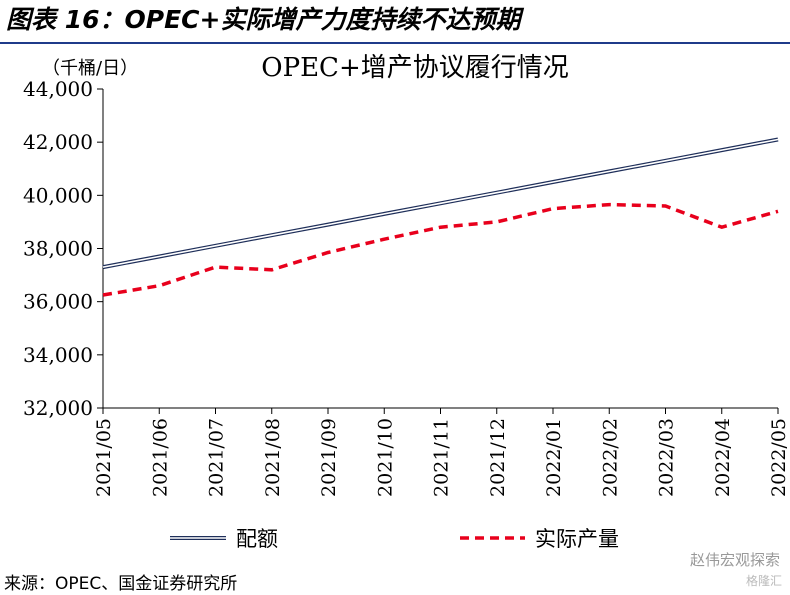  What do you see at coordinates (58, 408) in the screenshot?
I see `y-tick-label: 32,000` at bounding box center [58, 408].